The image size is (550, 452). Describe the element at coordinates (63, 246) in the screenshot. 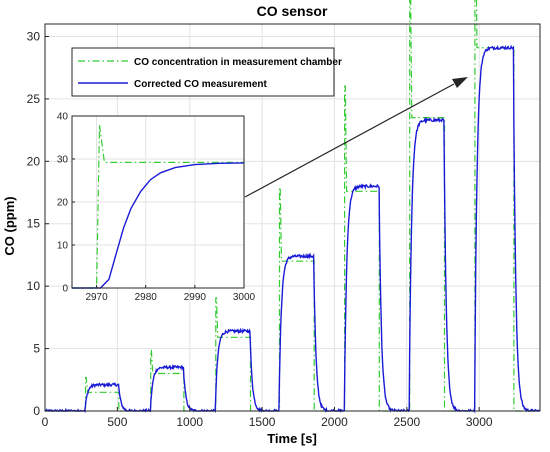

I see `inset-y-tick-label: 10` at that location.